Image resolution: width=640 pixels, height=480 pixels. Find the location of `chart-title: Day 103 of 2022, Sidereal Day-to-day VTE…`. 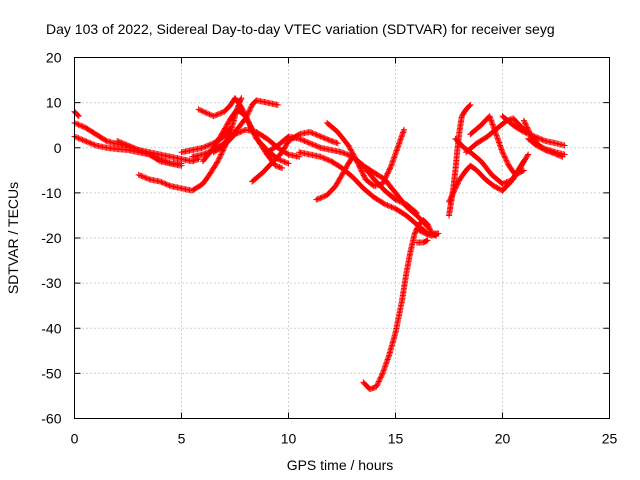

chart-title: Day 103 of 2022, Sidereal Day-to-day VTE… is located at coordinates (300, 29).